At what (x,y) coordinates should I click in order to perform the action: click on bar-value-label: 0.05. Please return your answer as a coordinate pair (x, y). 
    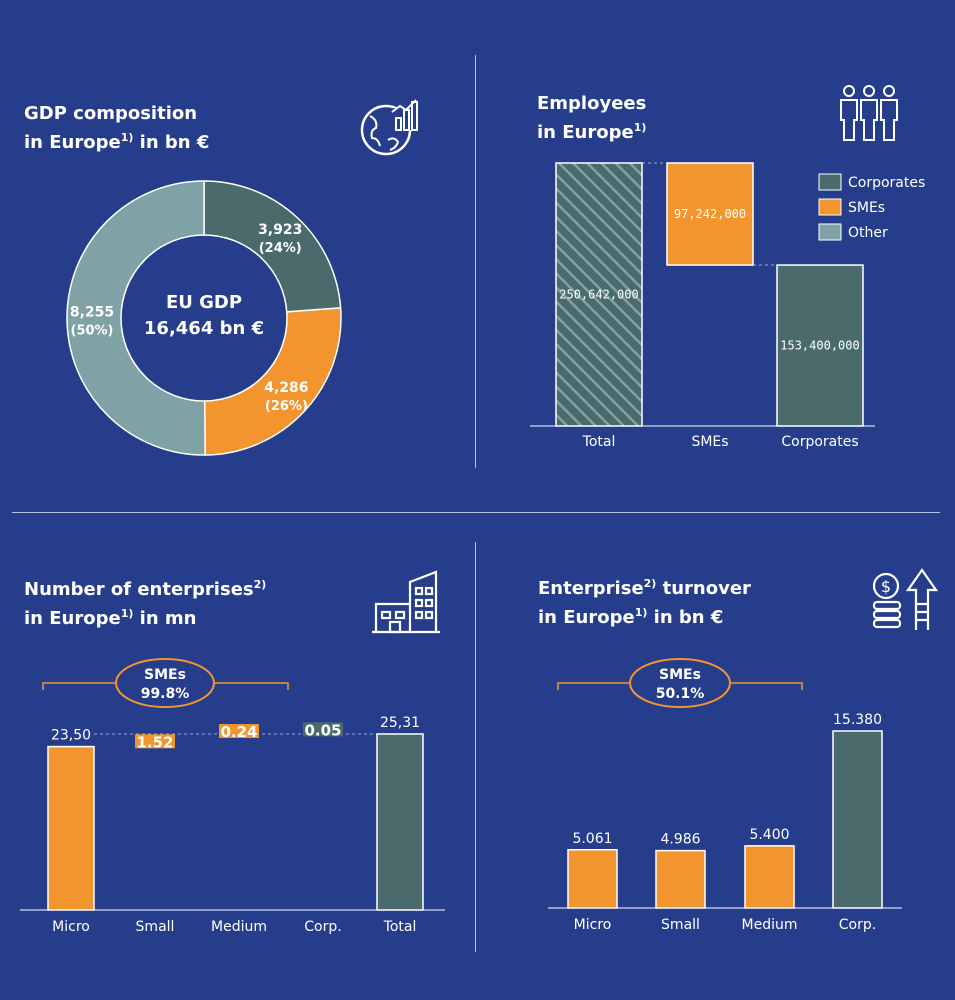
    Looking at the image, I should click on (322, 730).